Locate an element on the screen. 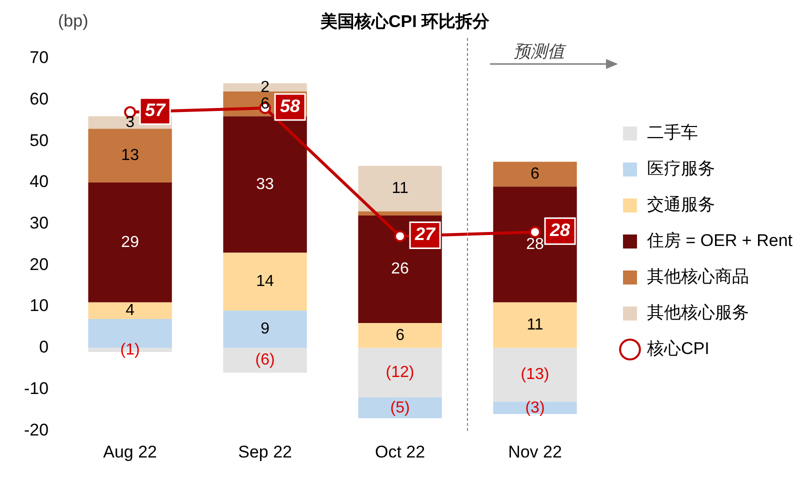  y-tick-label: 40 is located at coordinates (39, 182).